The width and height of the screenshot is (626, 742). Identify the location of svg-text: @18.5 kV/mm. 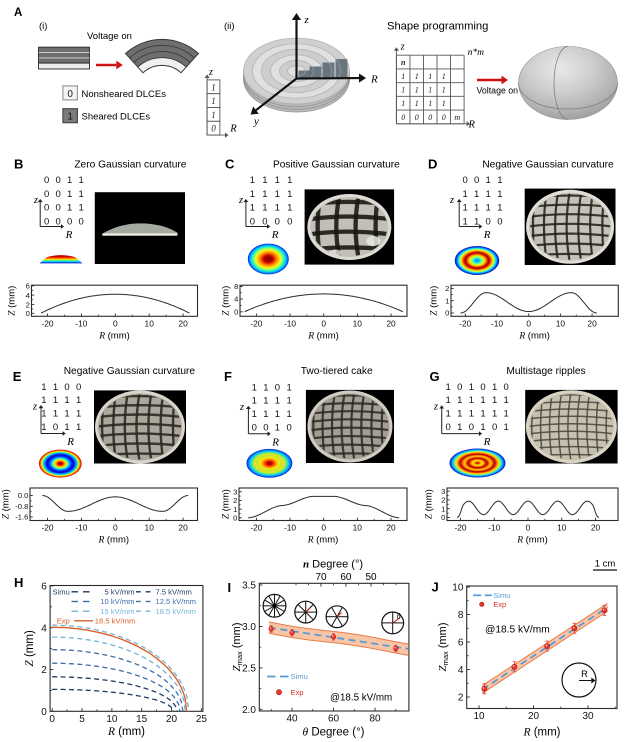
(361, 698).